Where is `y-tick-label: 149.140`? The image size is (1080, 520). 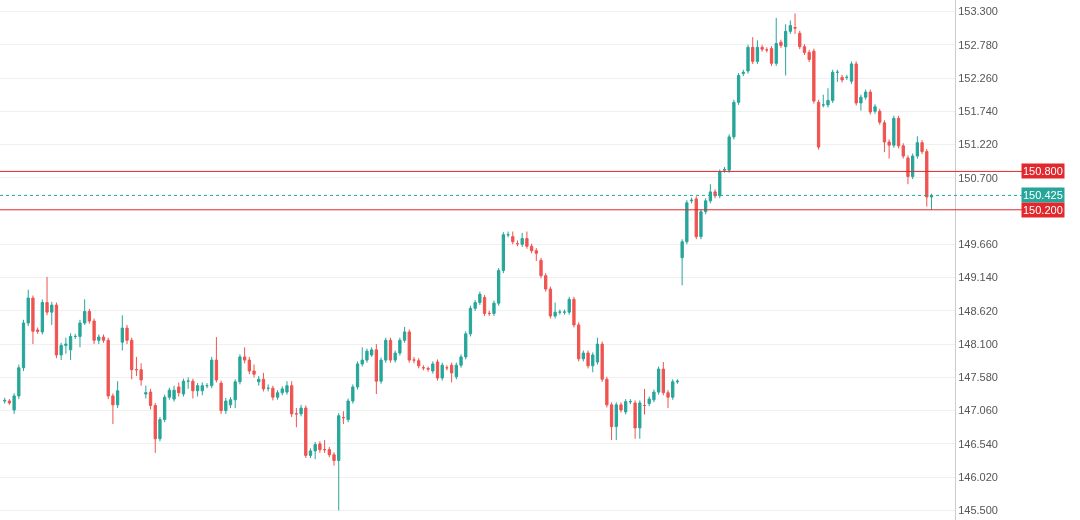
y-tick-label: 149.140 is located at coordinates (978, 277).